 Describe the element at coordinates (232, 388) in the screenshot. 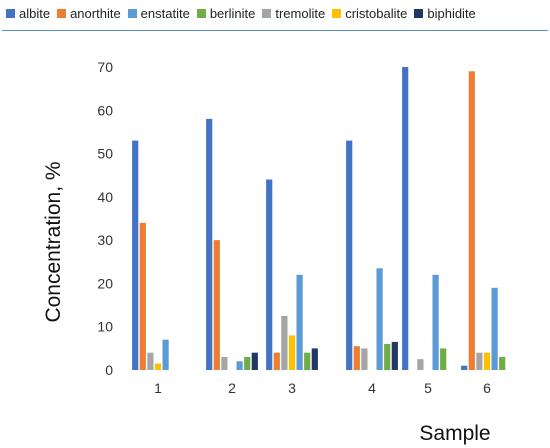

I see `x-tick-label: 2` at that location.